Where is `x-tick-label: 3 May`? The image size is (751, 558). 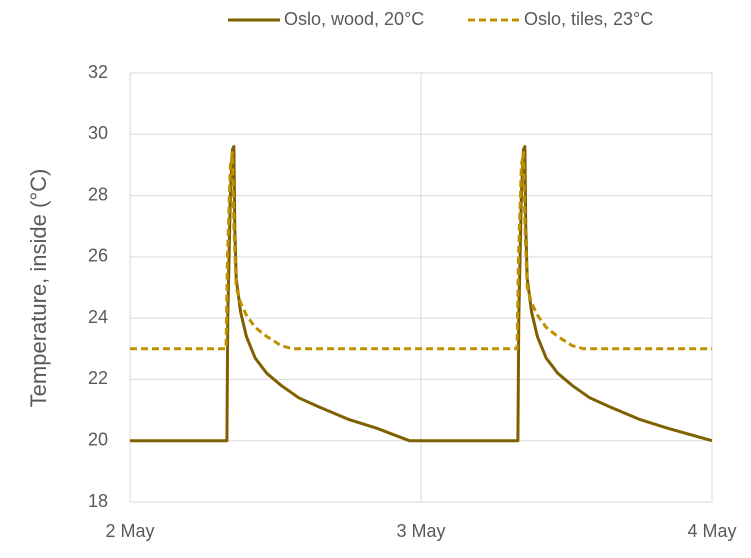
x-tick-label: 3 May is located at coordinates (420, 531).